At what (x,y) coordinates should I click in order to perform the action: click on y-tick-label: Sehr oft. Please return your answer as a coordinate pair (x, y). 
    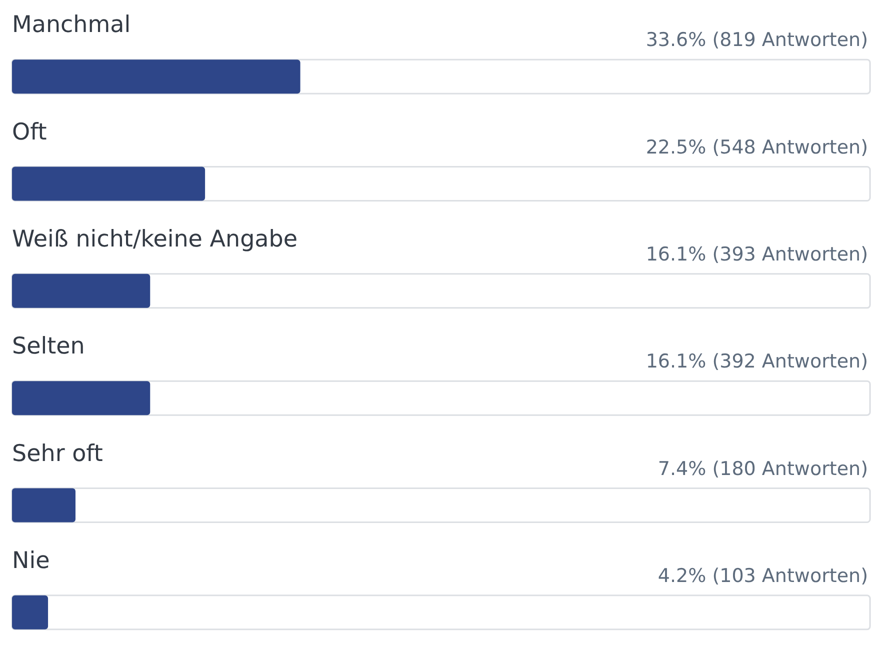
    Looking at the image, I should click on (57, 453).